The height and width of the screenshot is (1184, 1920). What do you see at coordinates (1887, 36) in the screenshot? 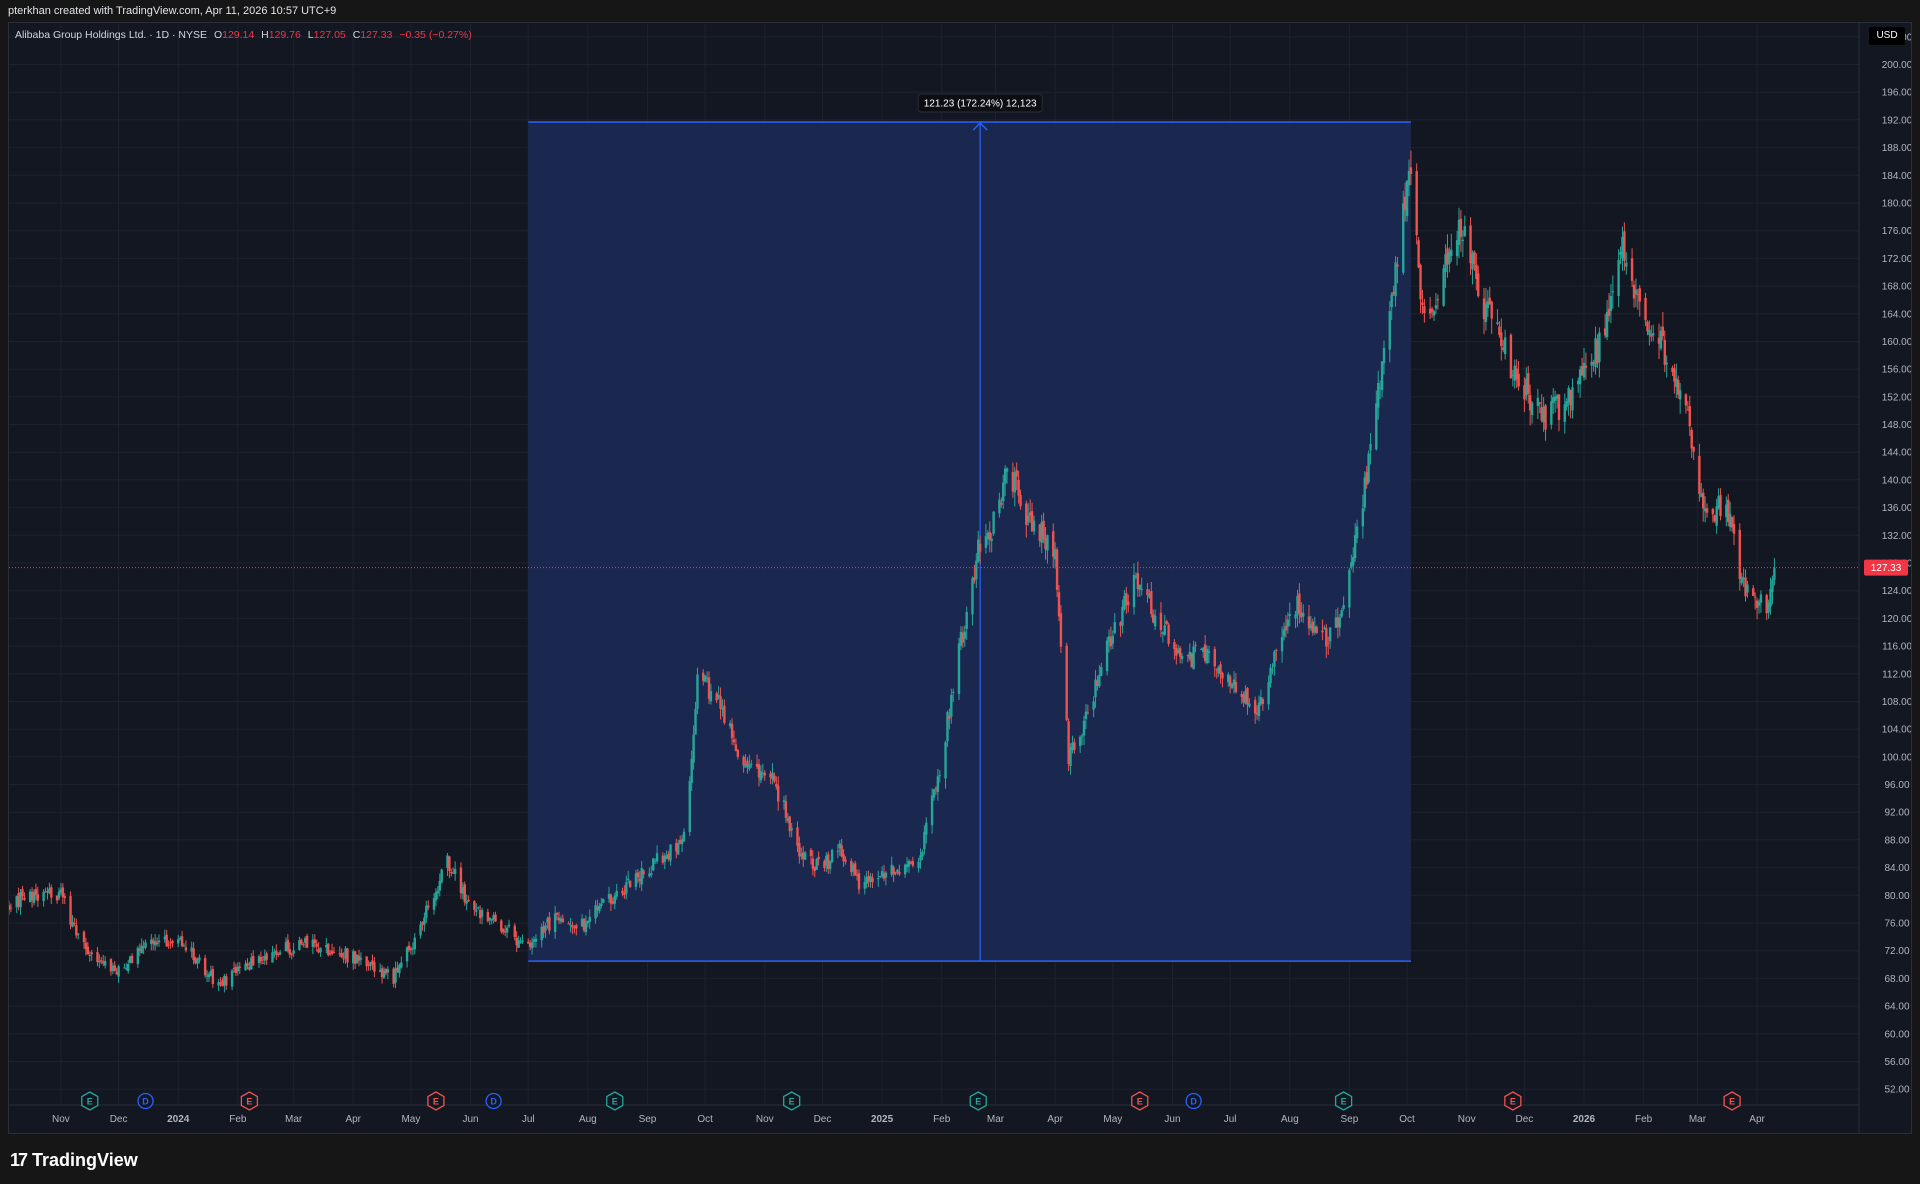
I see `currency-button: USD` at bounding box center [1887, 36].